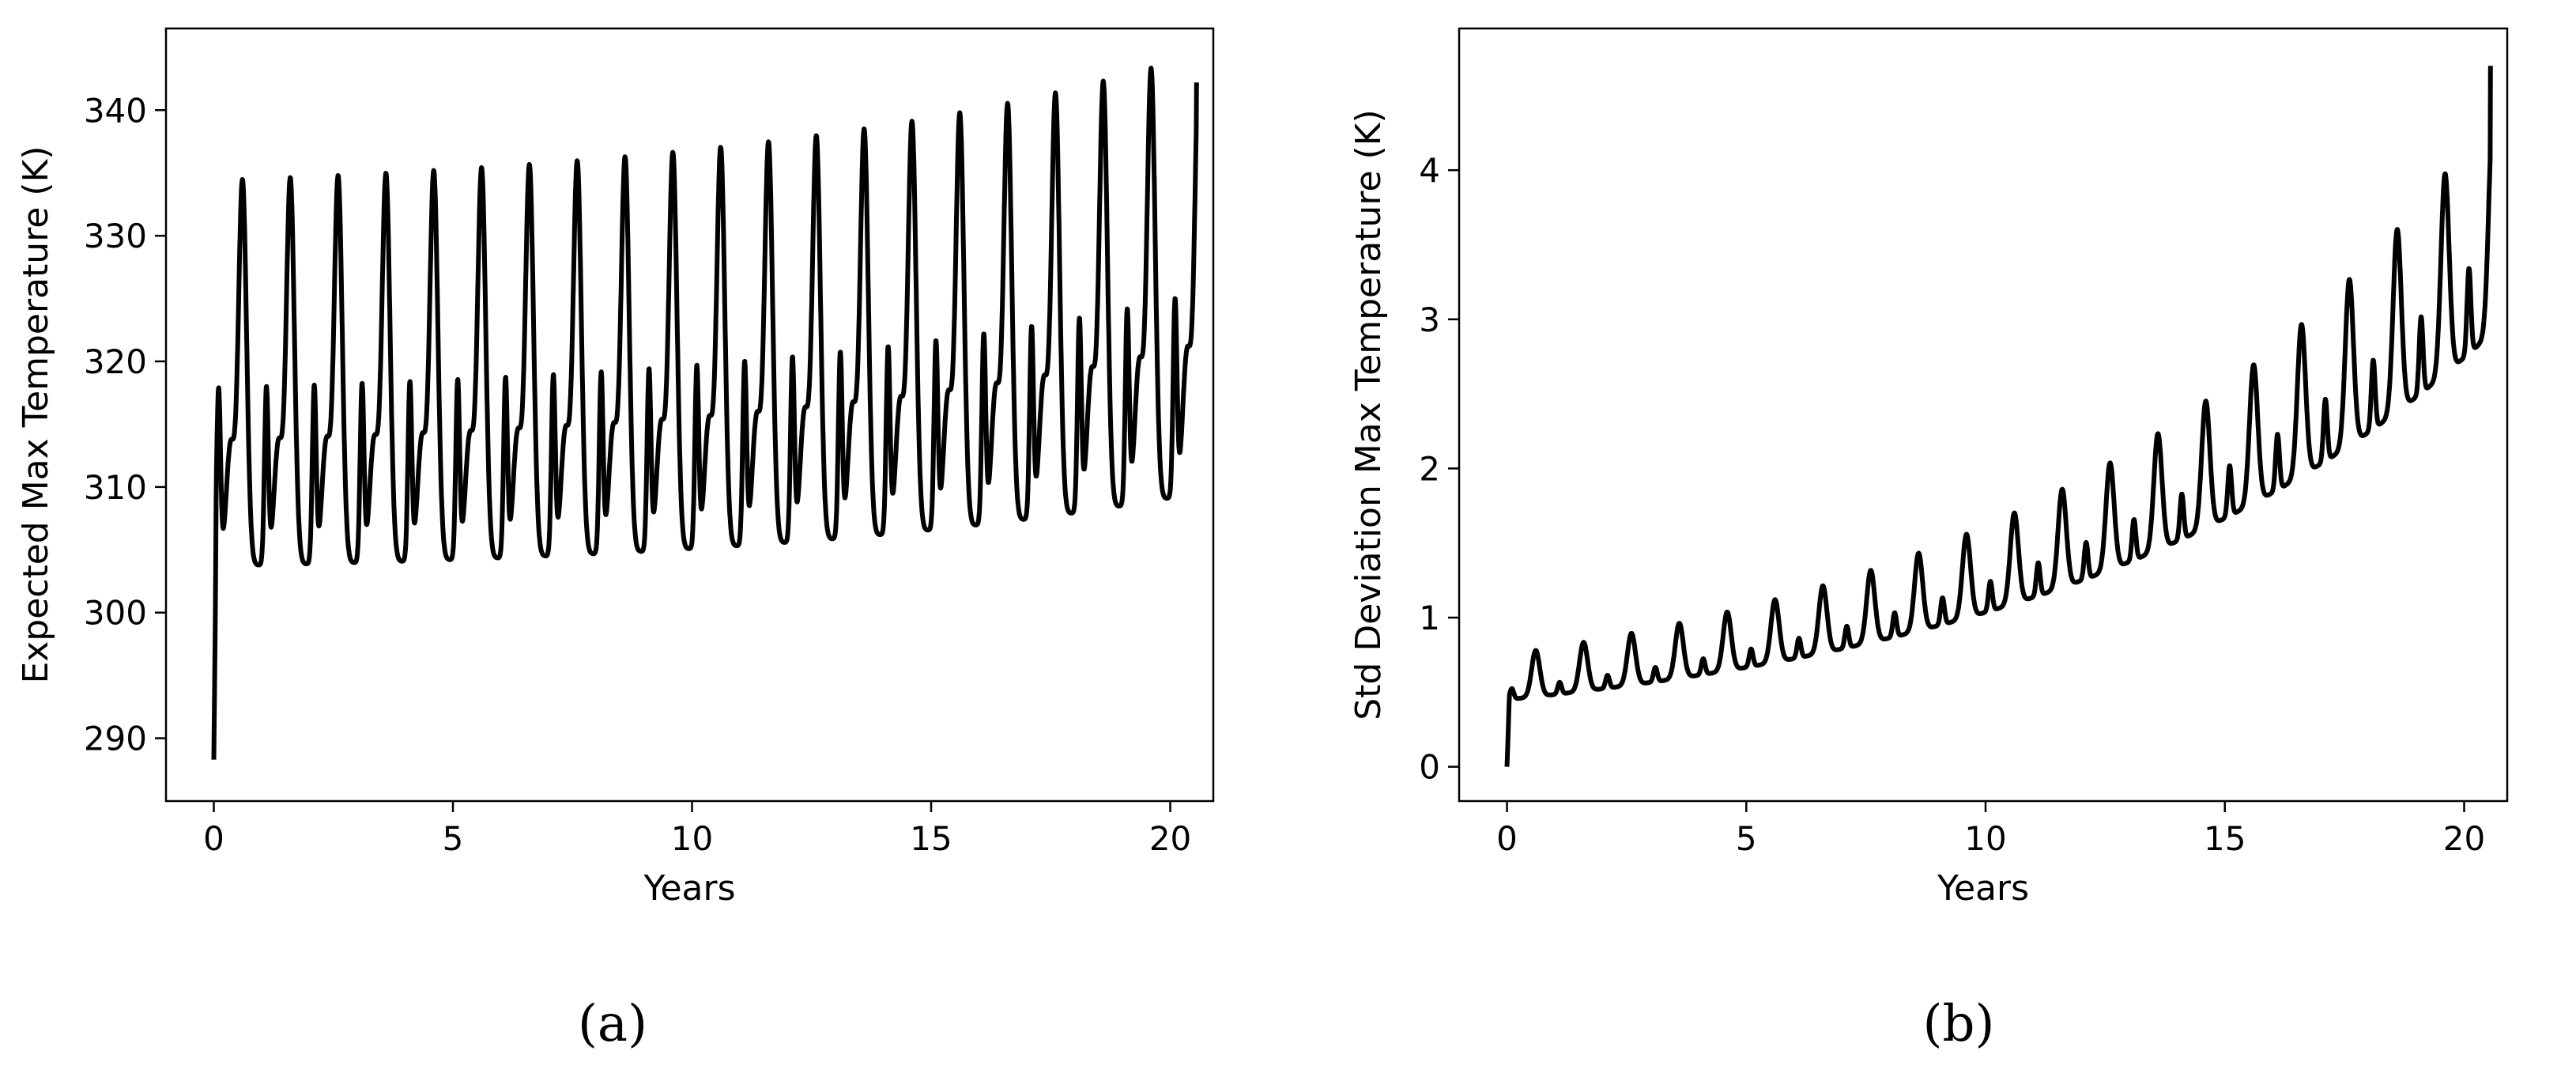 This screenshot has width=2576, height=1081. I want to click on y-tick-label-a-310: 310, so click(116, 487).